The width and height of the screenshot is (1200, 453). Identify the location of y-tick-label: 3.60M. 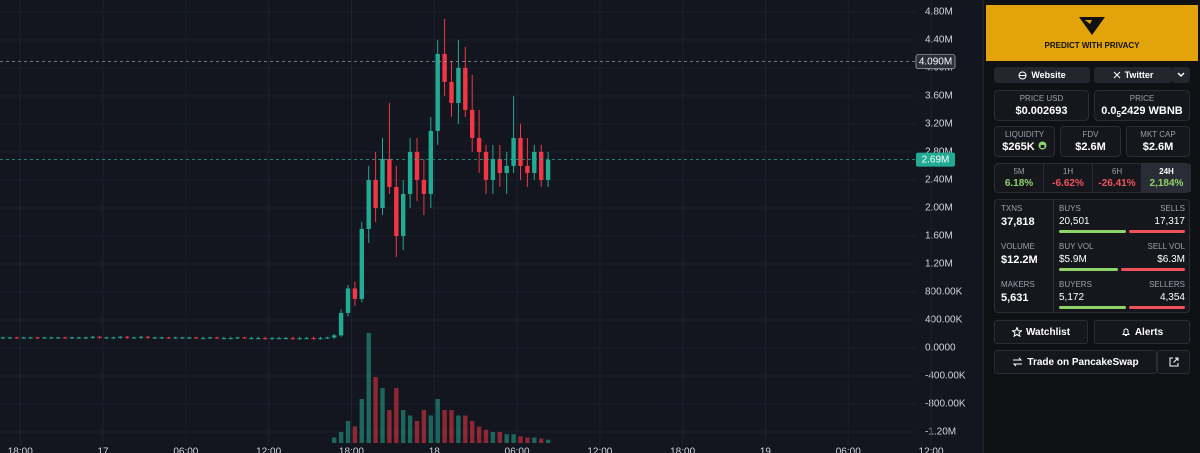
(939, 96).